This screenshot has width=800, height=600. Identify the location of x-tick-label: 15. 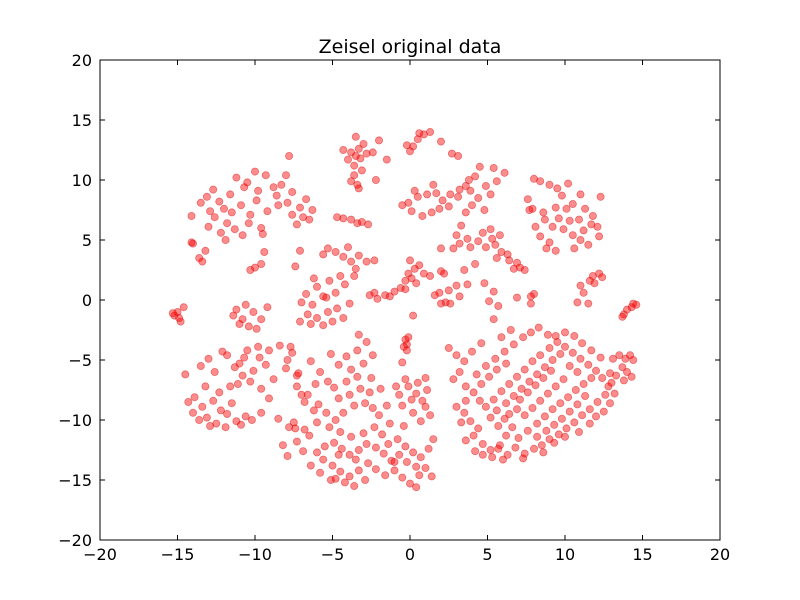
(642, 554).